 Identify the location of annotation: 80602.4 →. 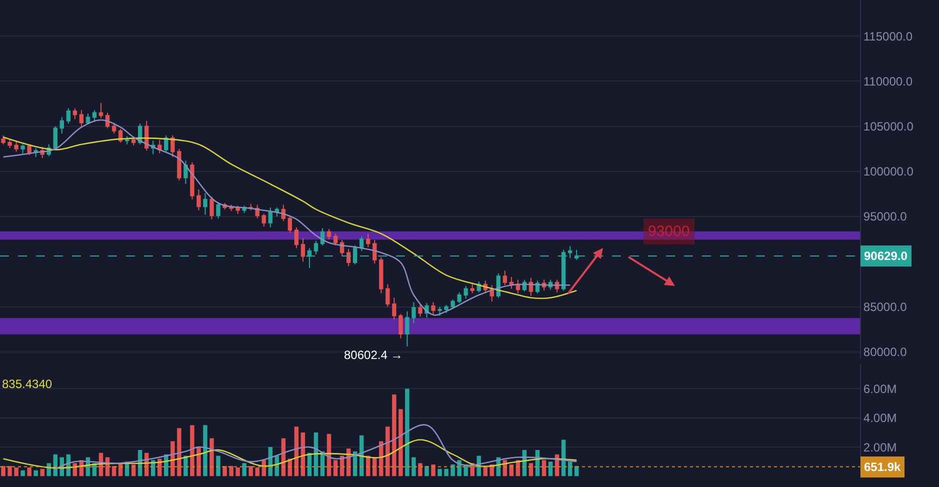
(373, 355).